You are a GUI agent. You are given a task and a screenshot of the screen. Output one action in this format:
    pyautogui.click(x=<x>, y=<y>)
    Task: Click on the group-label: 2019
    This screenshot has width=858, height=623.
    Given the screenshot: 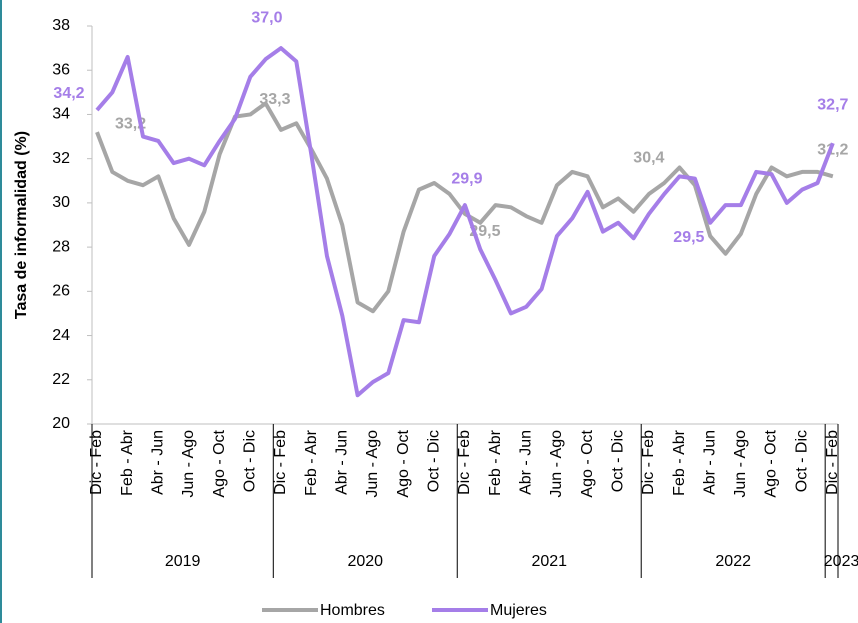 What is the action you would take?
    pyautogui.click(x=183, y=561)
    